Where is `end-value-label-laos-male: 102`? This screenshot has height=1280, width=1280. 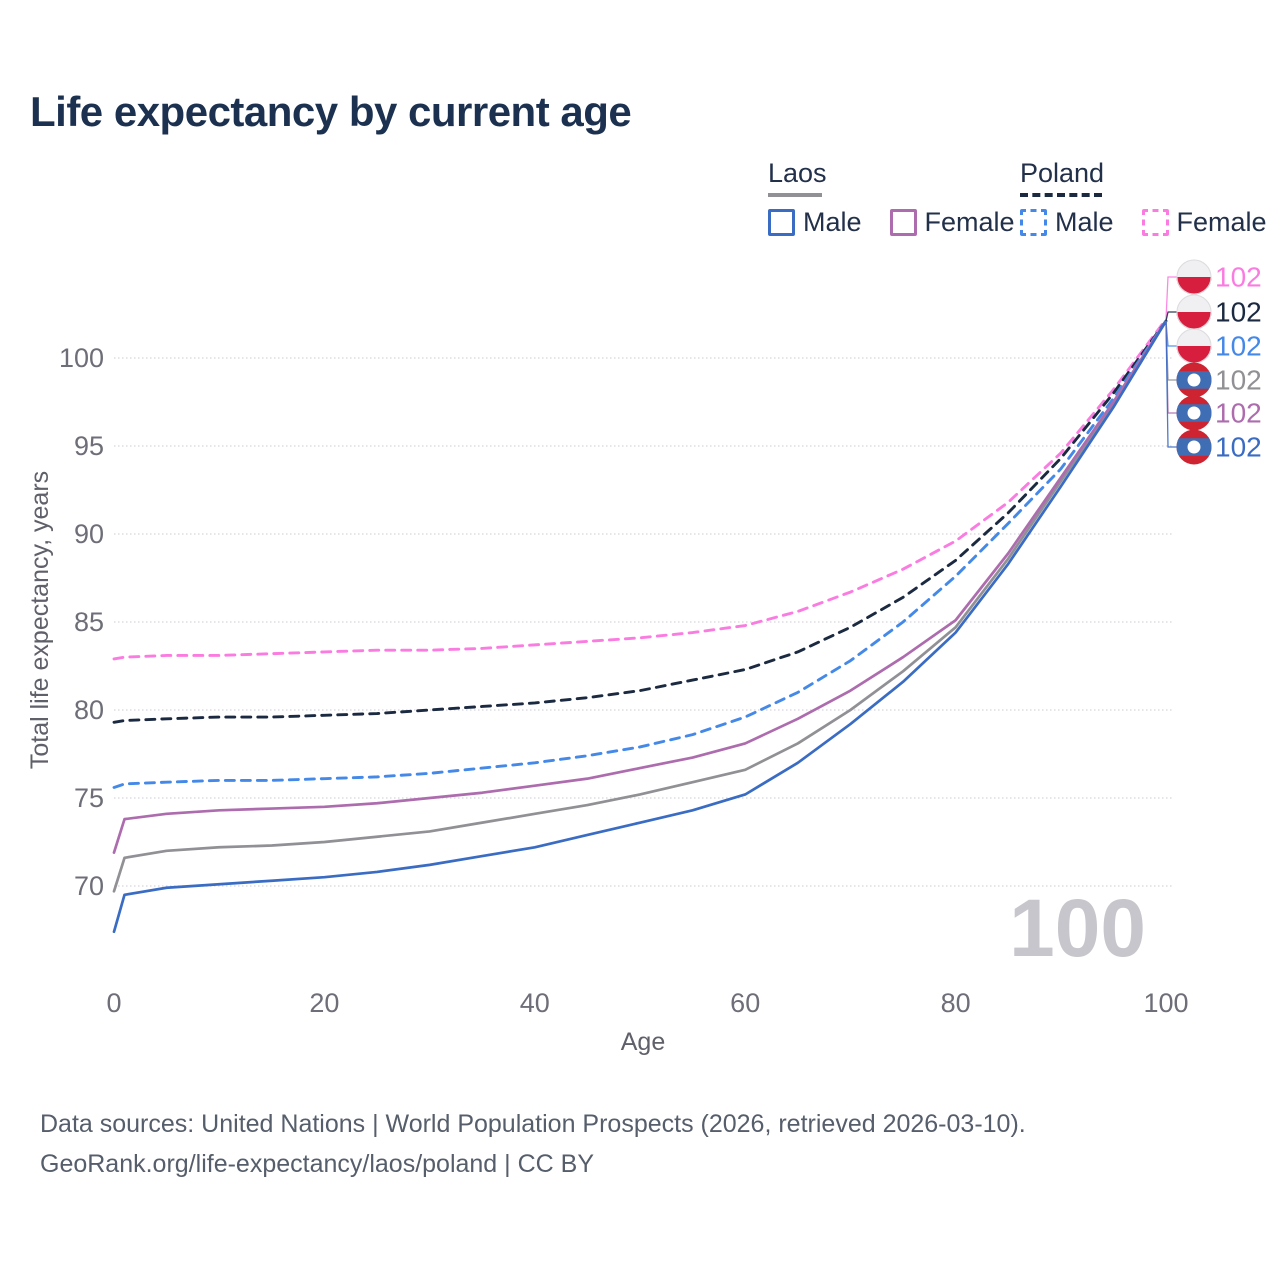
end-value-label-laos-male: 102 is located at coordinates (1238, 447).